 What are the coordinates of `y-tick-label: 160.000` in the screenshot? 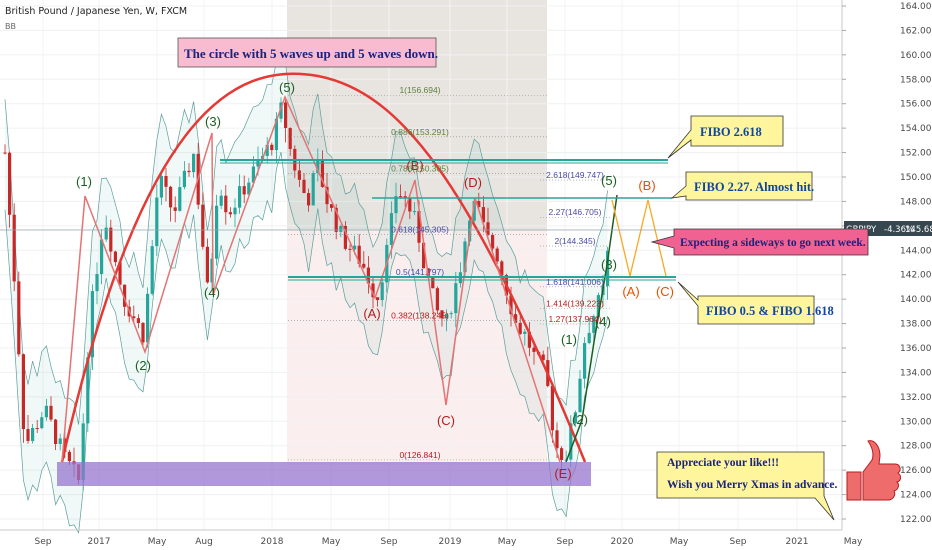 It's located at (916, 56).